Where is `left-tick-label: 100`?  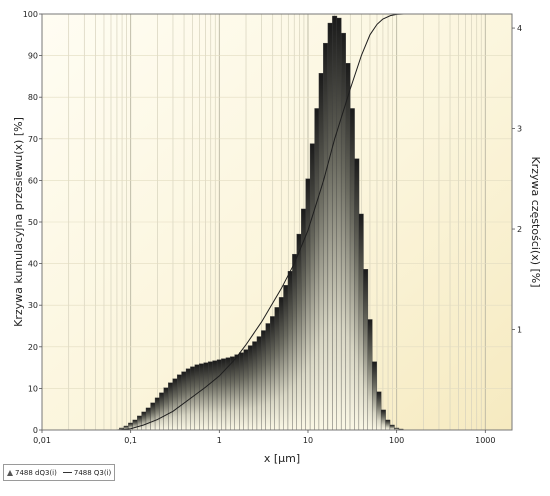 left-tick-label: 100 is located at coordinates (30, 14).